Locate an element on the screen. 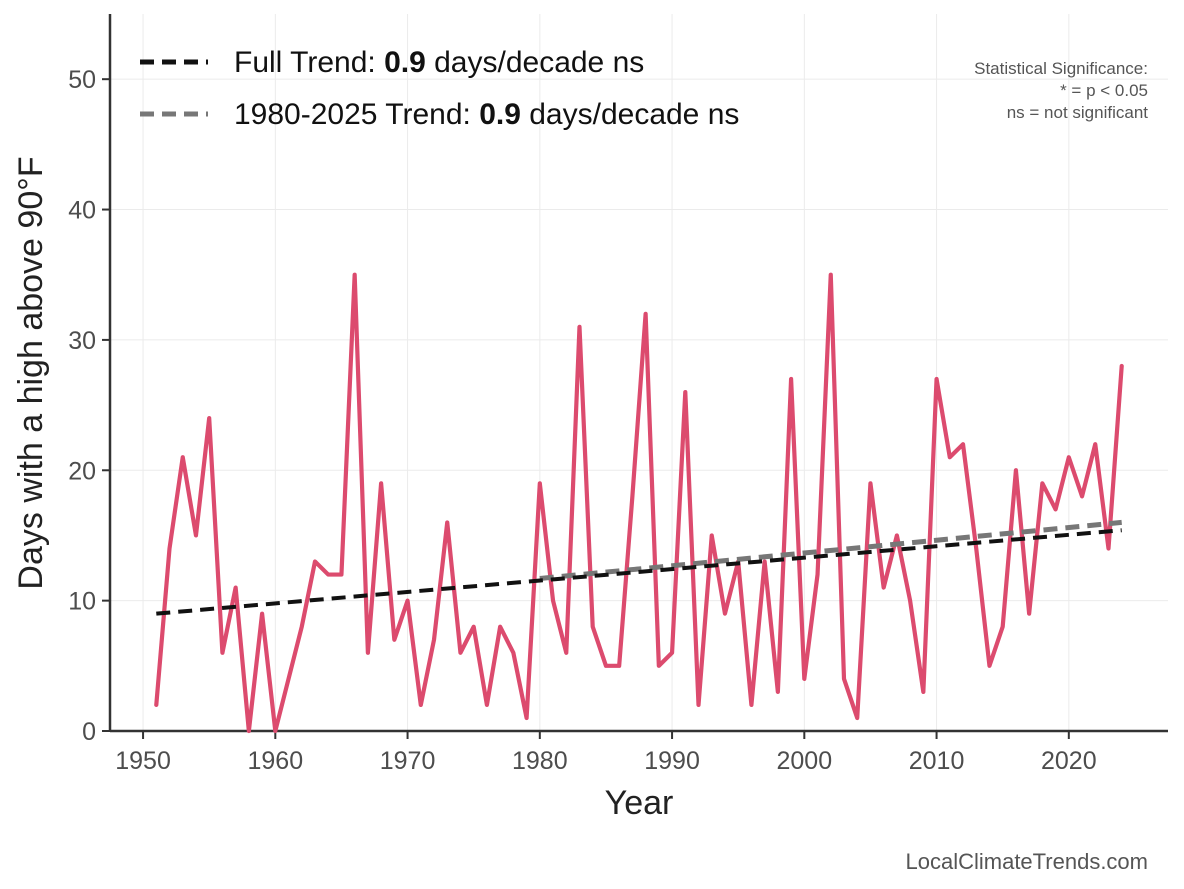 This screenshot has width=1184, height=889. y-tick-label: 0 is located at coordinates (89, 732).